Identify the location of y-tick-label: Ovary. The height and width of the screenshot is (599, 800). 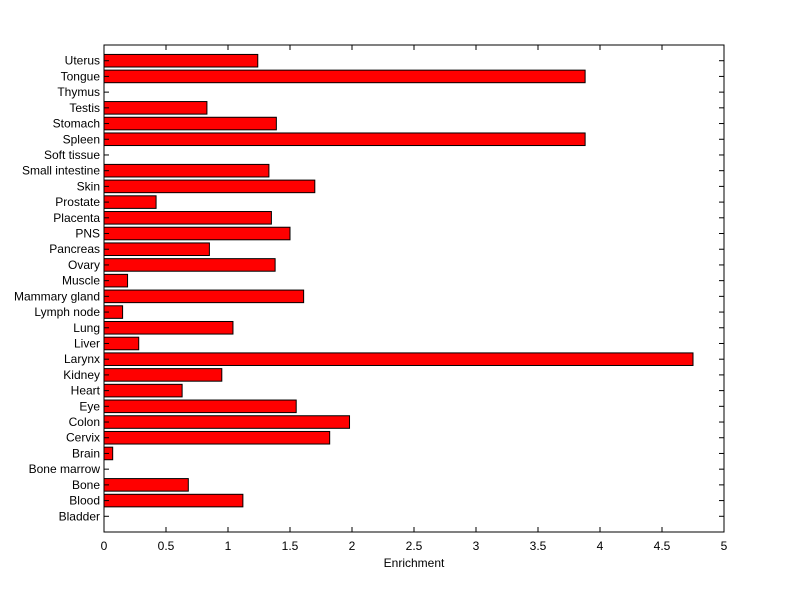
(84, 265).